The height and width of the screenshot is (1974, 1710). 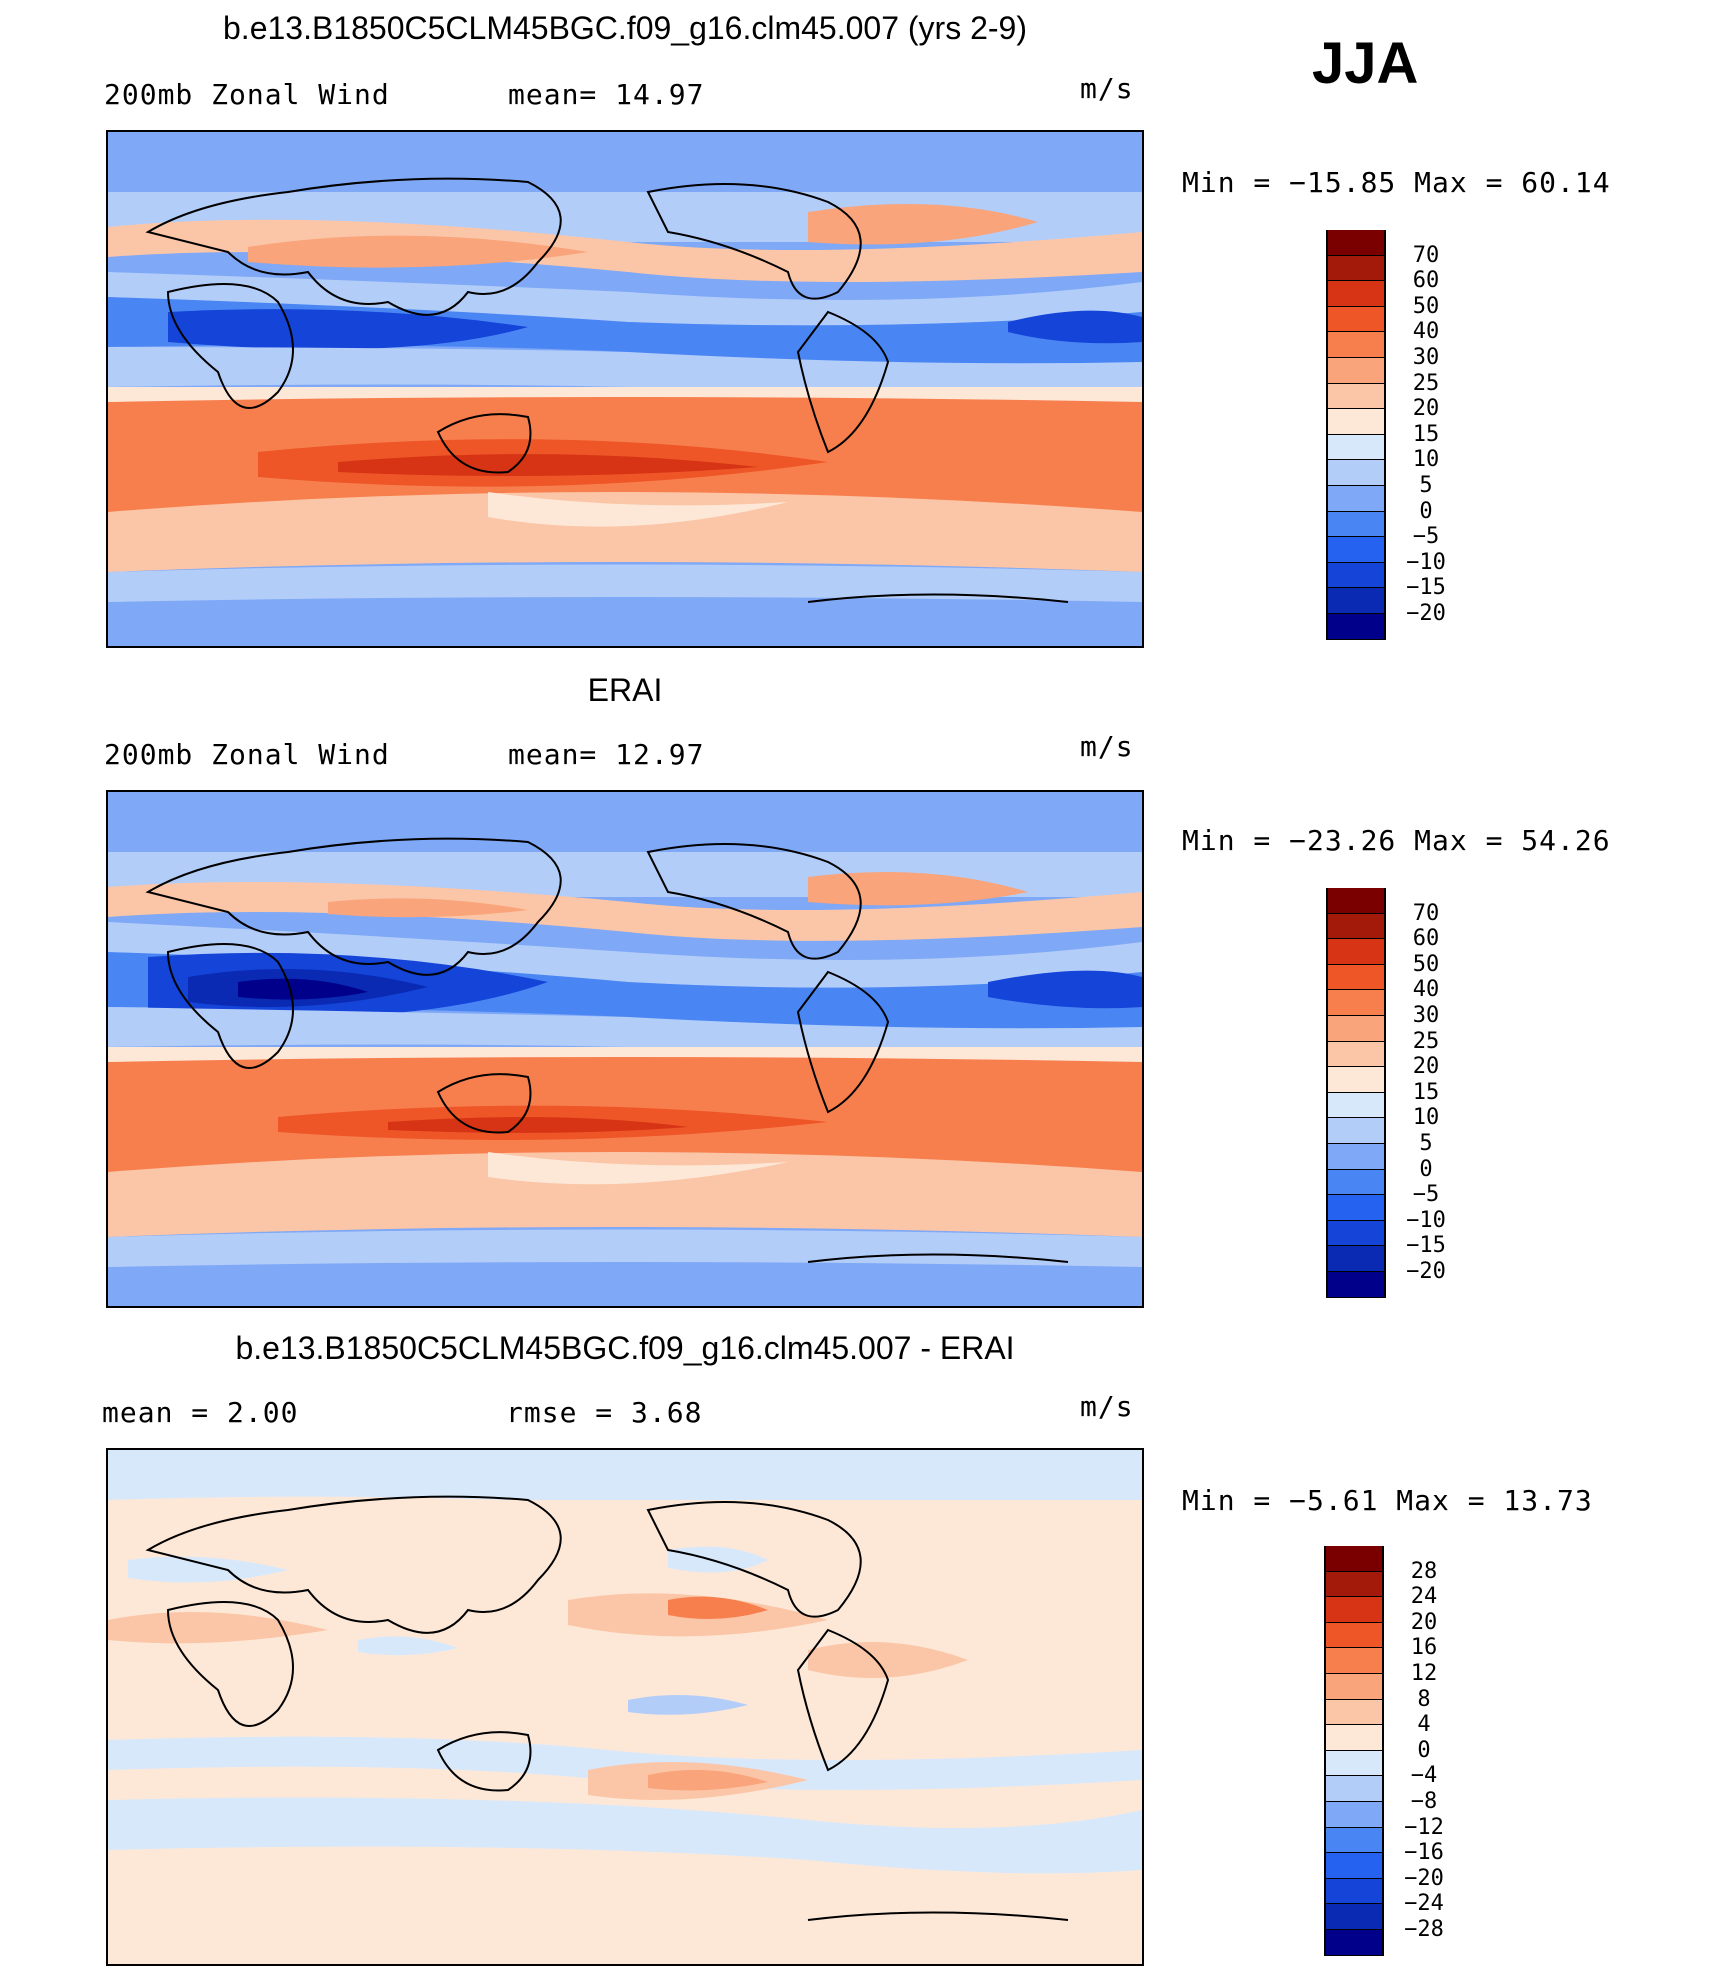 What do you see at coordinates (1424, 1827) in the screenshot?
I see `colorbar-tick-label: −12` at bounding box center [1424, 1827].